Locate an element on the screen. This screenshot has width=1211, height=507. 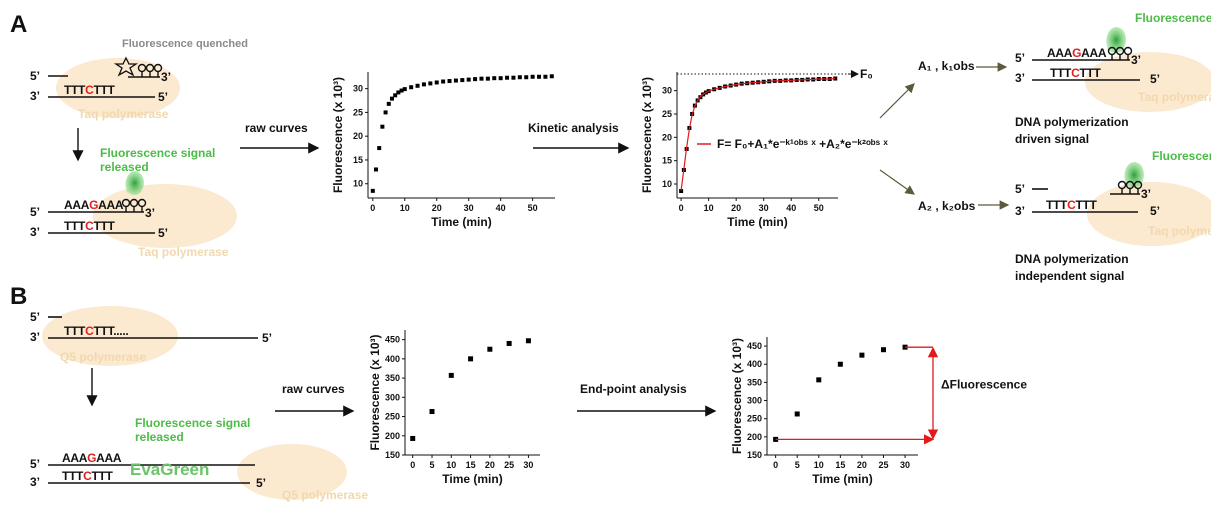
arrow is located at coordinates (897, 182).